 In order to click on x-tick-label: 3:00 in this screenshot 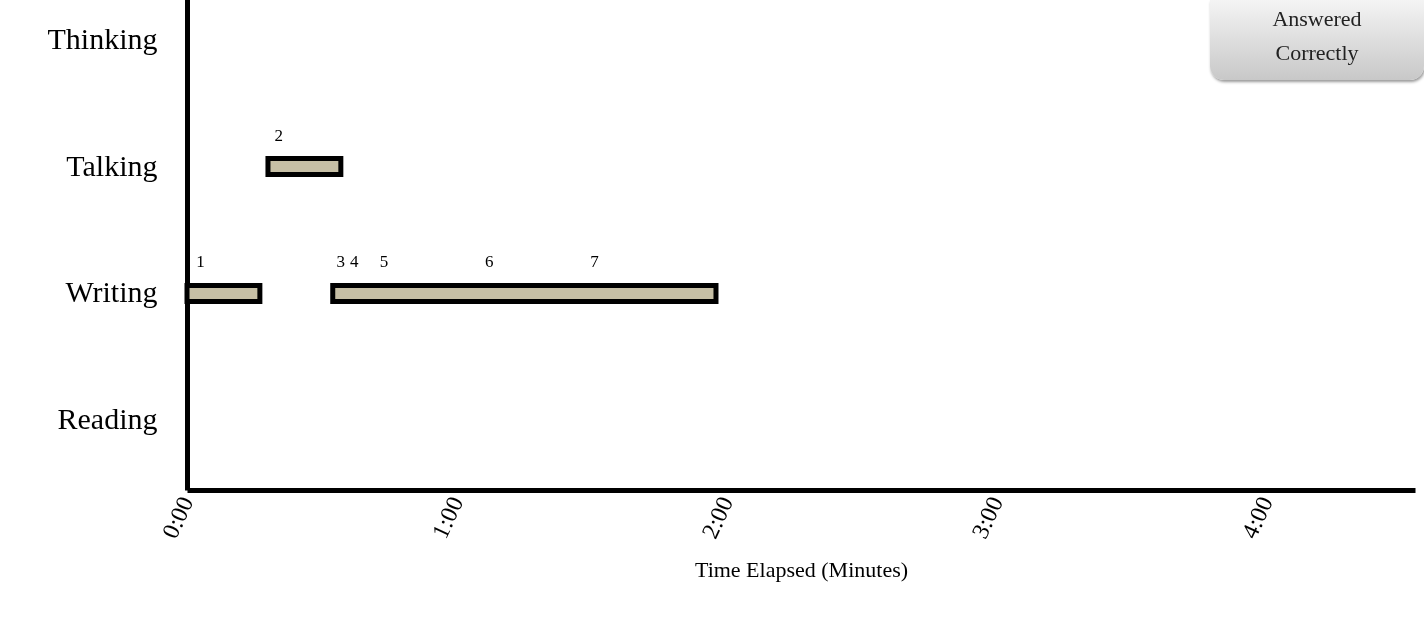, I will do `click(987, 517)`.